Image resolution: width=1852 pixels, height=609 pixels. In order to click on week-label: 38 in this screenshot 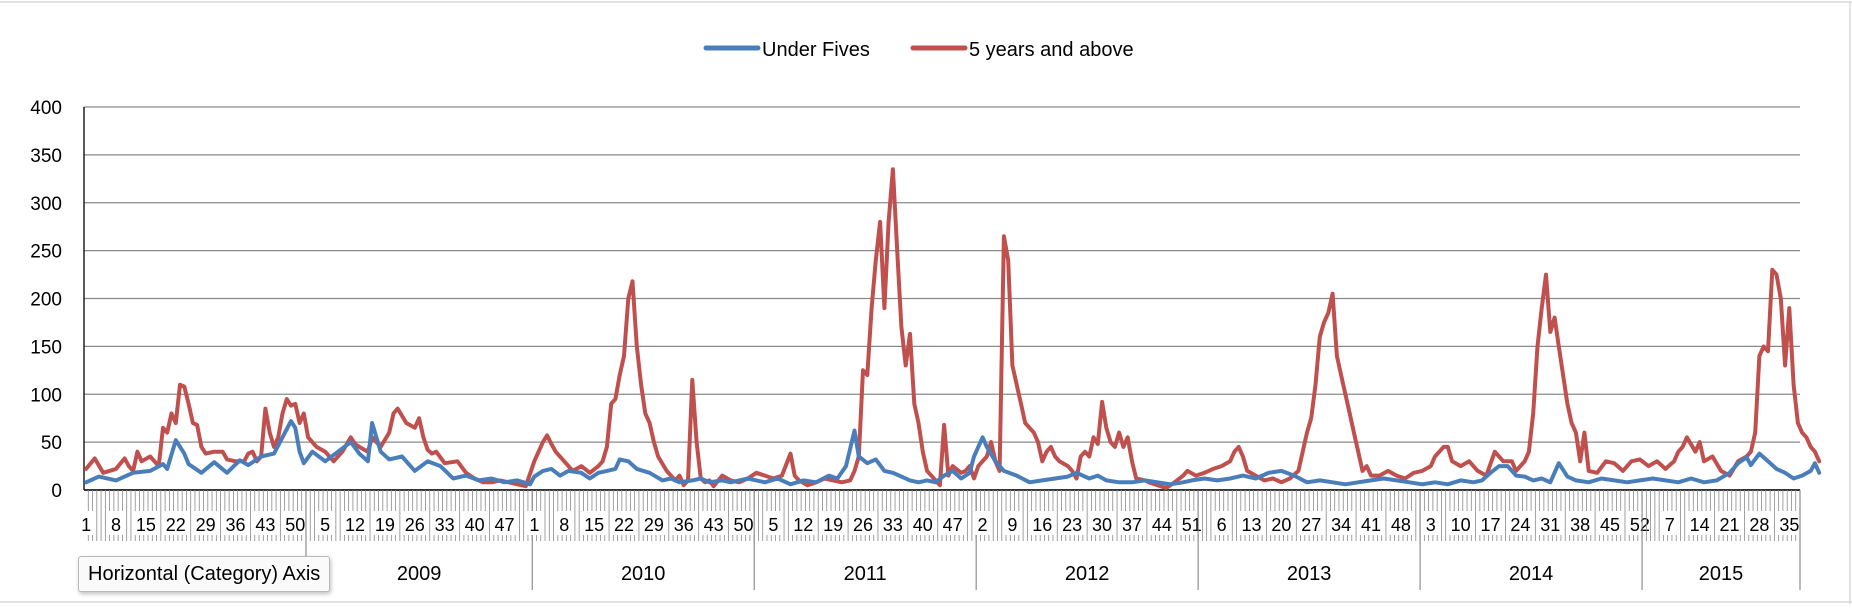, I will do `click(1580, 525)`.